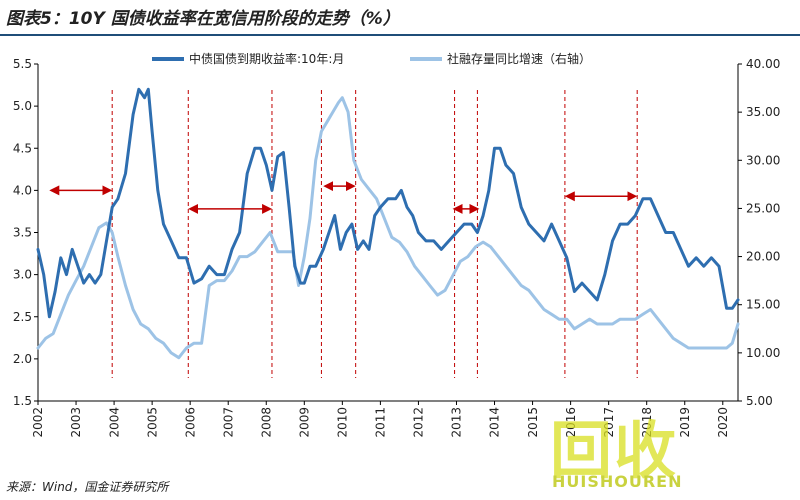 The image size is (800, 500). Describe the element at coordinates (763, 64) in the screenshot. I see `right-tick-label: 40.00` at that location.